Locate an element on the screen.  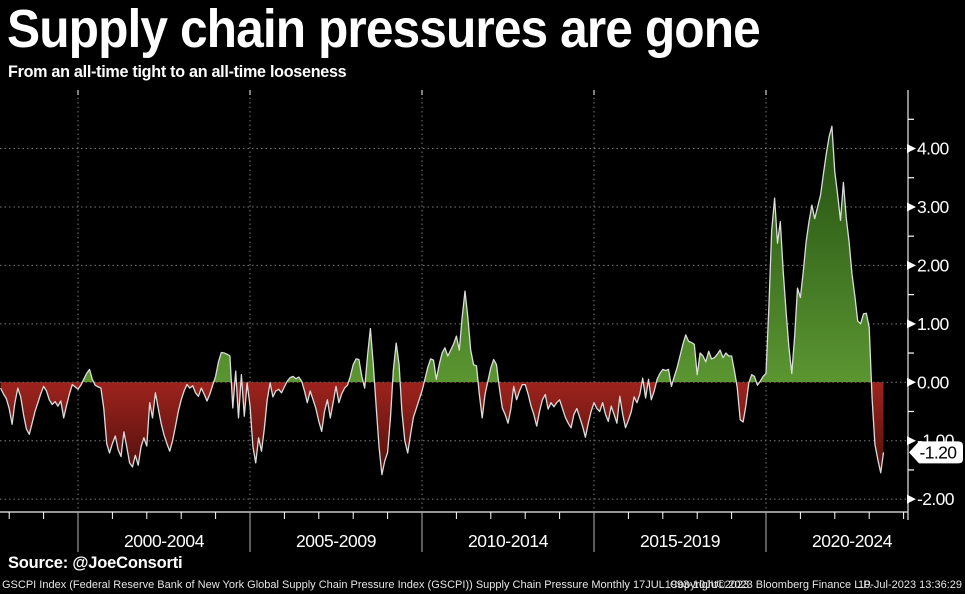
x-axis-label: 2005-2009 is located at coordinates (336, 541).